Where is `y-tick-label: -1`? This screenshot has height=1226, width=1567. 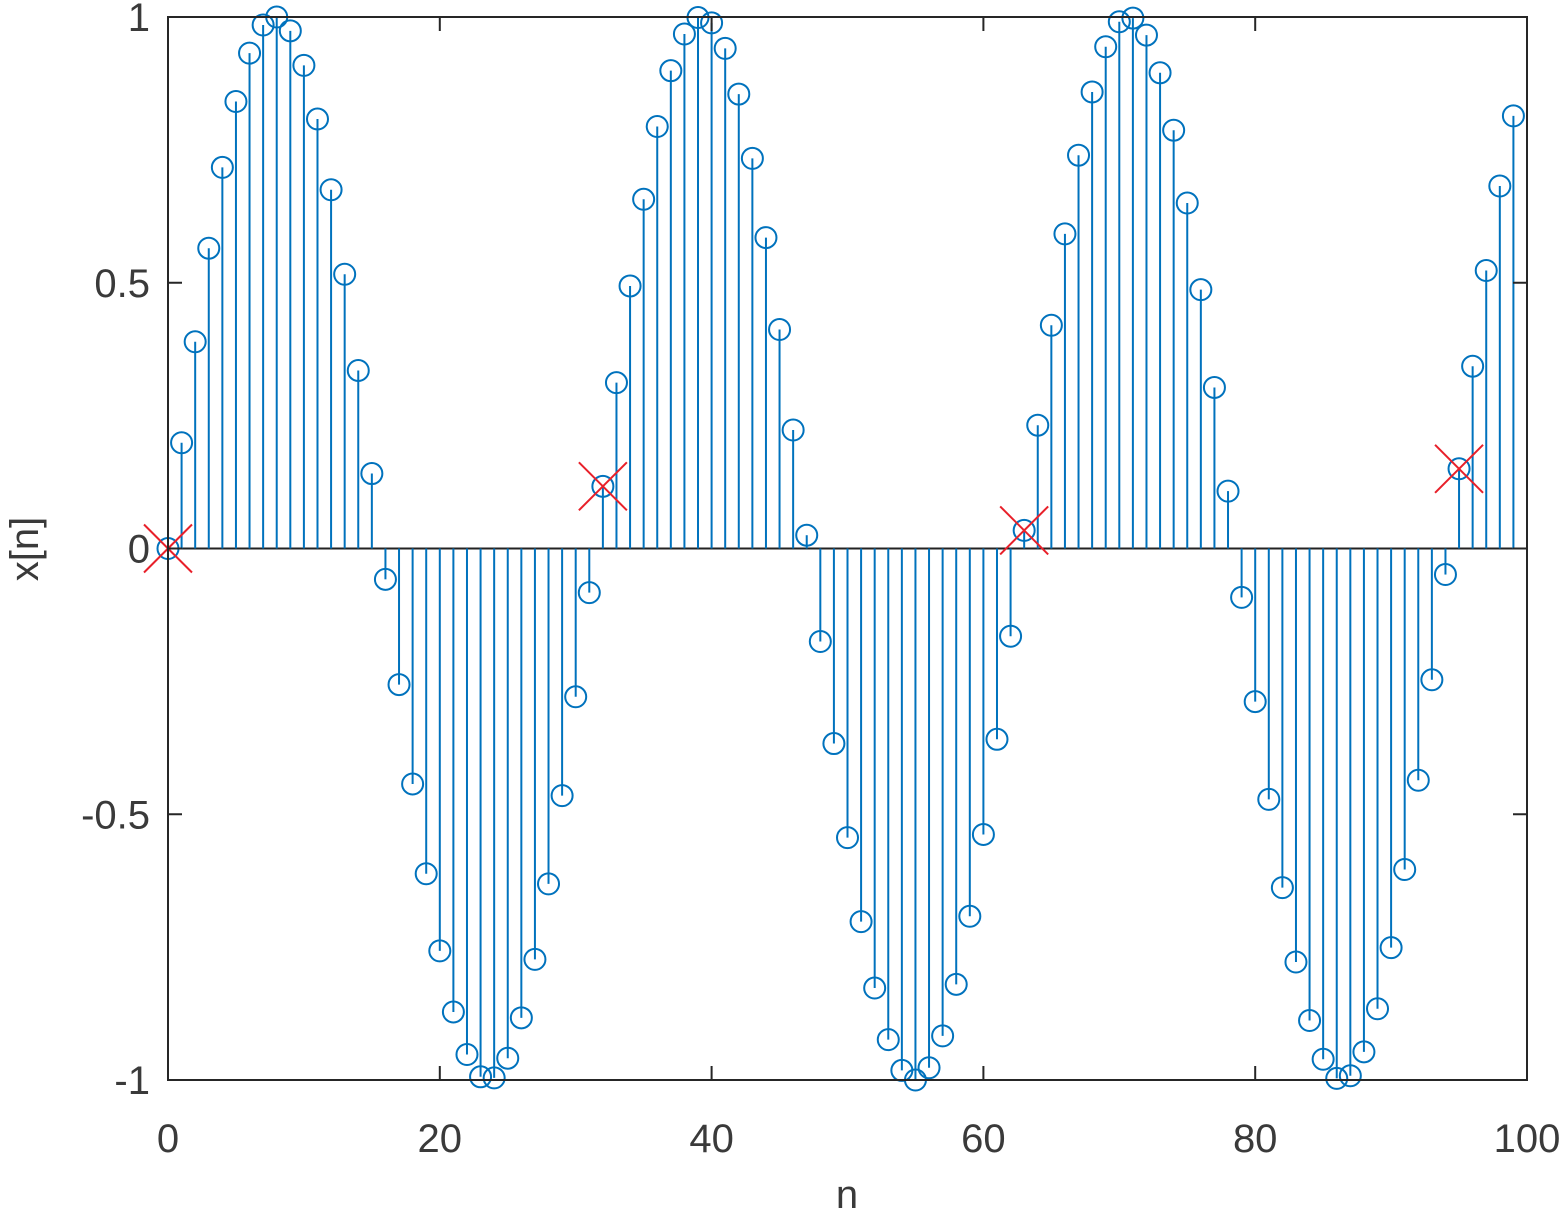
y-tick-label: -1 is located at coordinates (132, 1081).